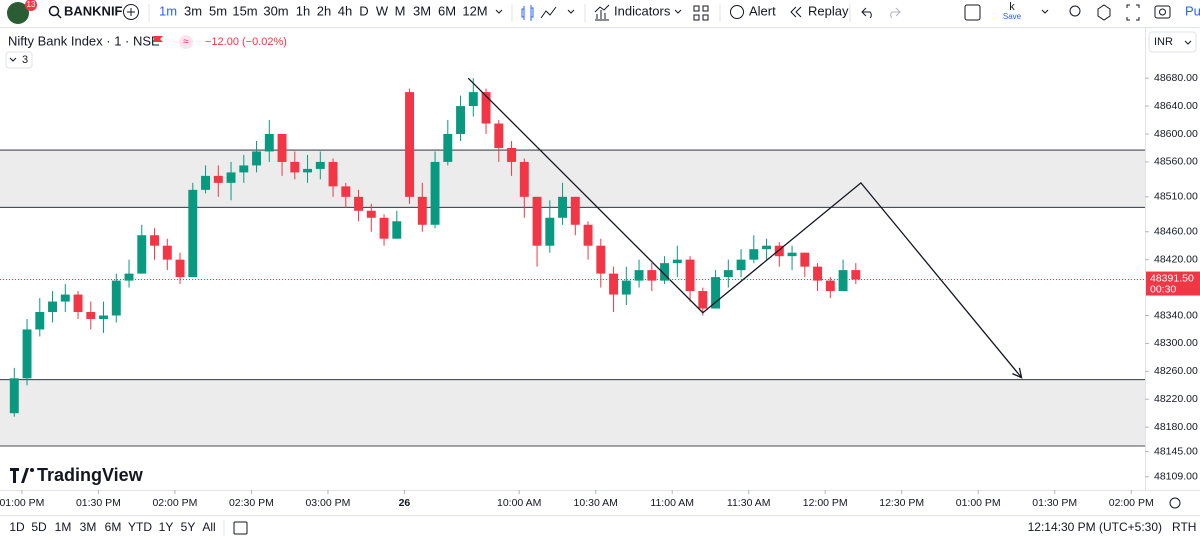 Image resolution: width=1200 pixels, height=541 pixels. What do you see at coordinates (218, 10) in the screenshot?
I see `interval-button: 5m` at bounding box center [218, 10].